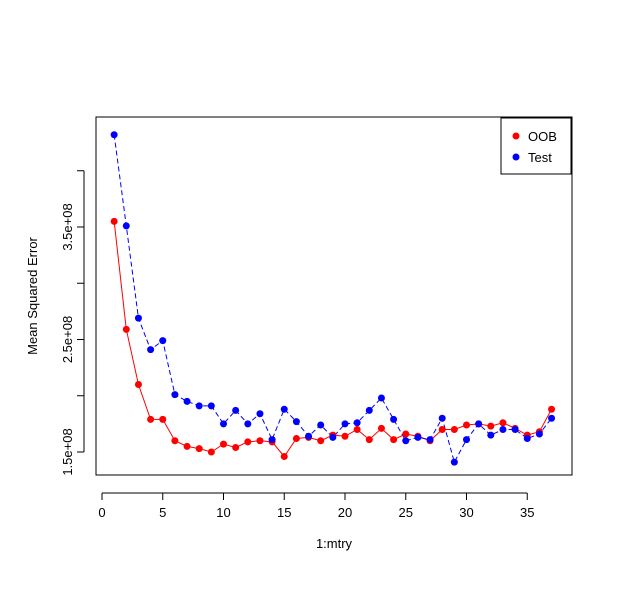 Image resolution: width=631 pixels, height=611 pixels. Describe the element at coordinates (527, 512) in the screenshot. I see `x-tick-label: 35` at that location.